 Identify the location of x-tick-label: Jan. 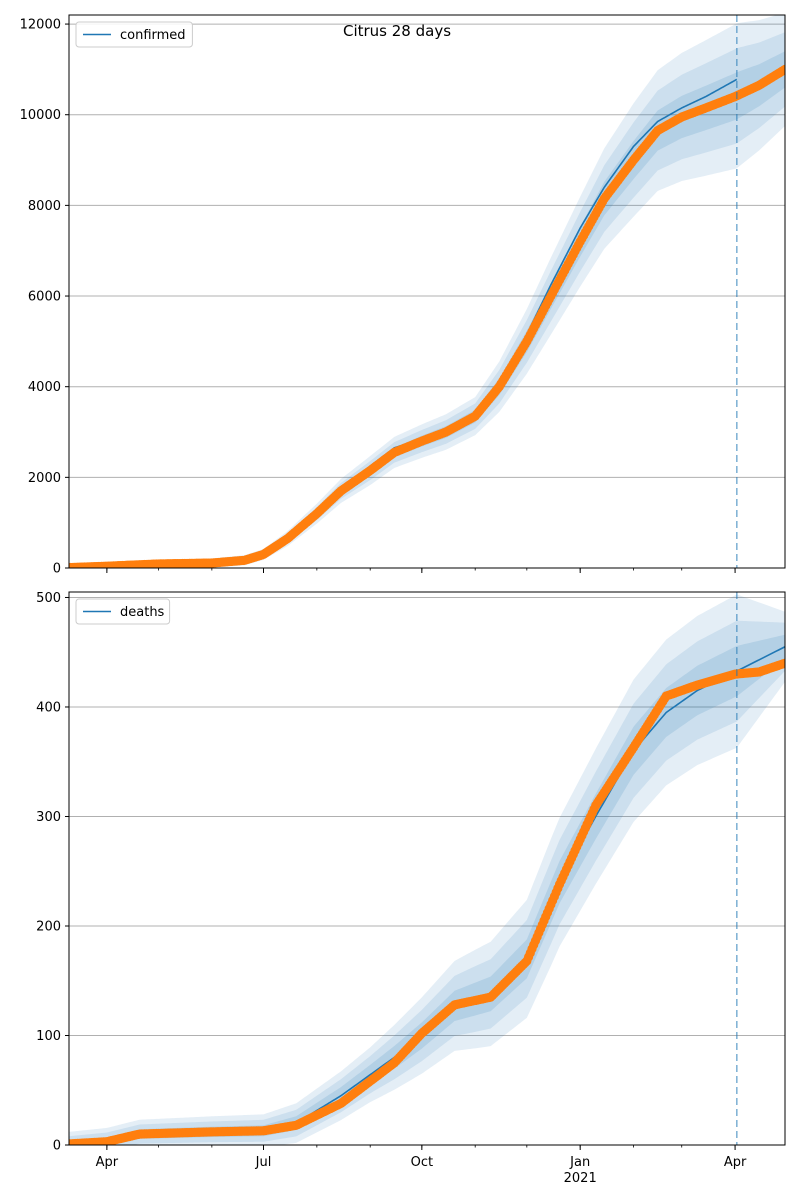
(579, 1162).